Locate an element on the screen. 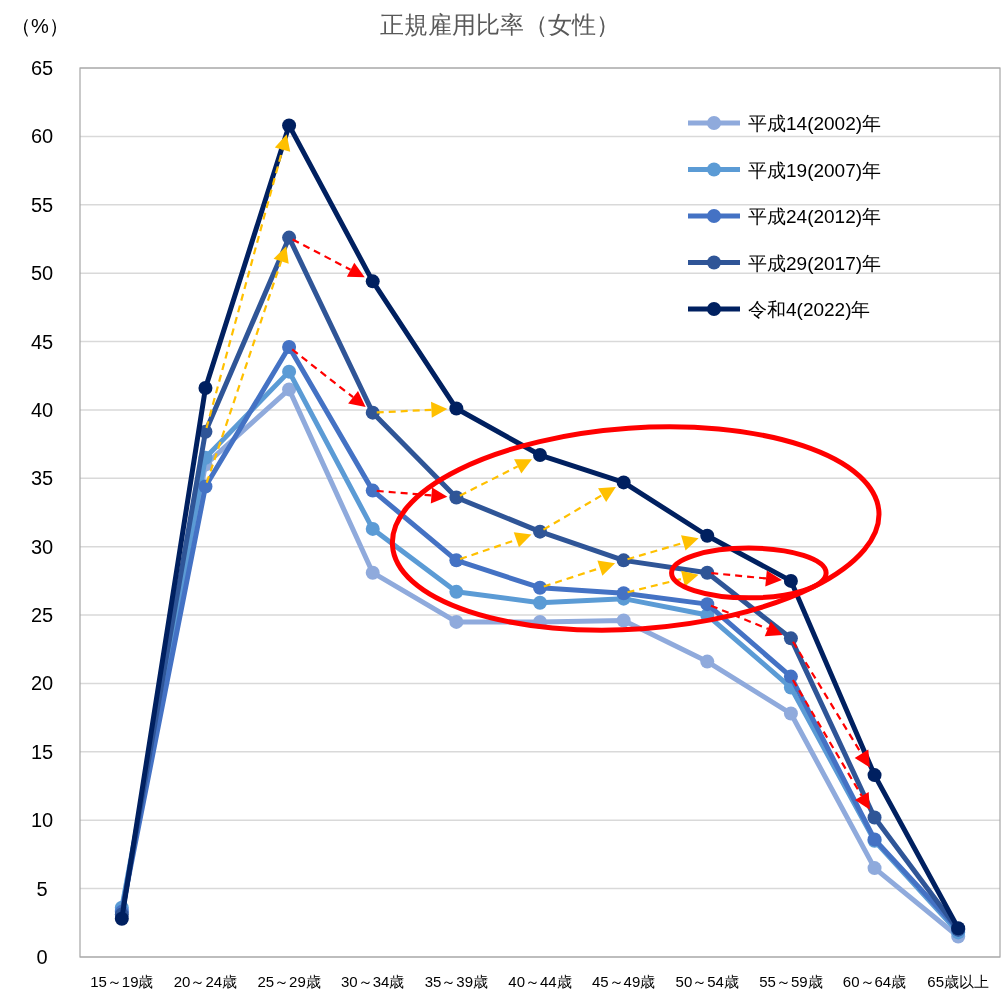 This screenshot has width=1002, height=993. x-tick-label: 20～24歳 is located at coordinates (205, 981).